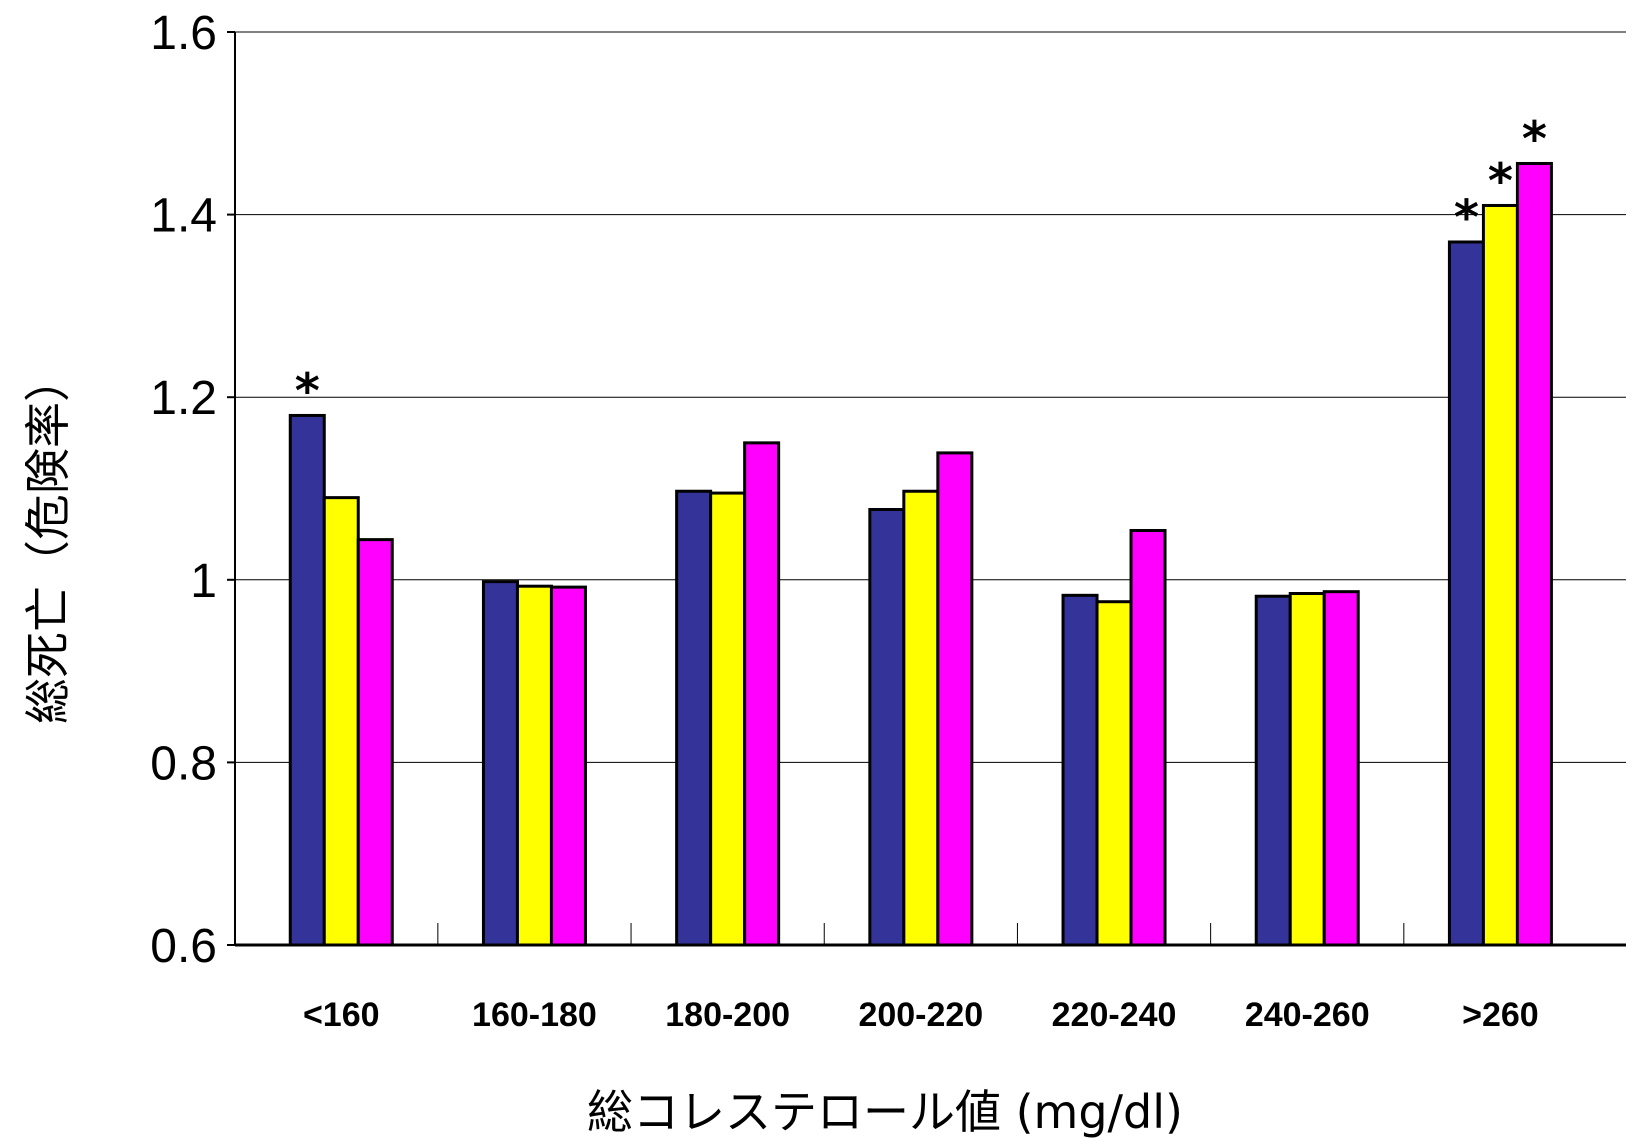  I want to click on x-tick-label: <160, so click(341, 1015).